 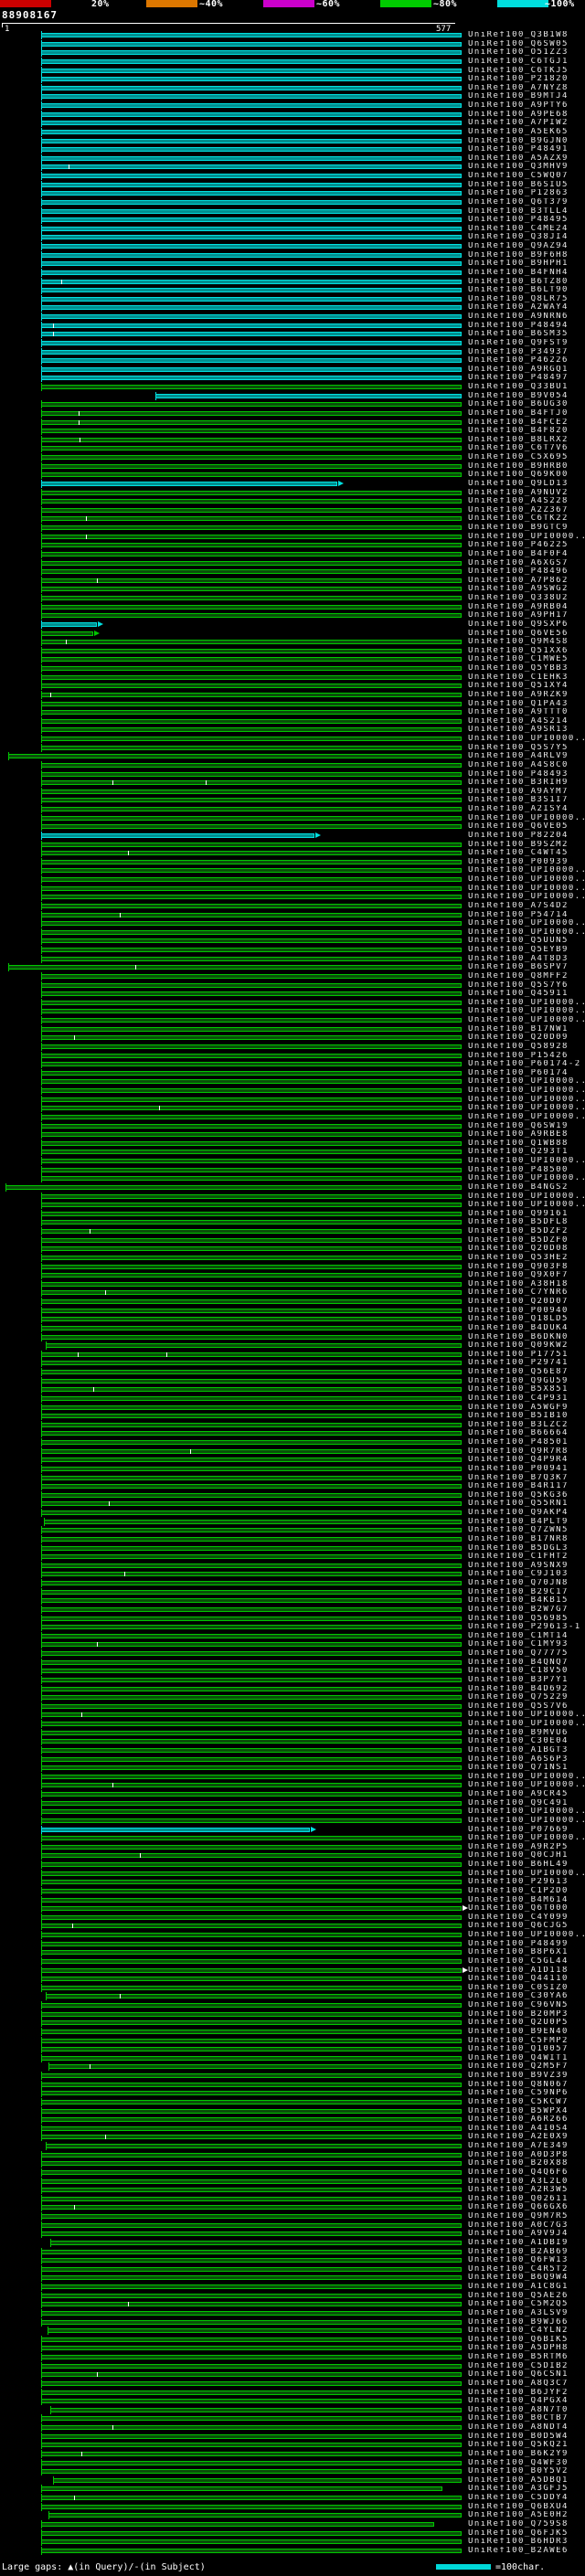 What do you see at coordinates (518, 2471) in the screenshot?
I see `hit-label: UniRef100_B0Y5V2` at bounding box center [518, 2471].